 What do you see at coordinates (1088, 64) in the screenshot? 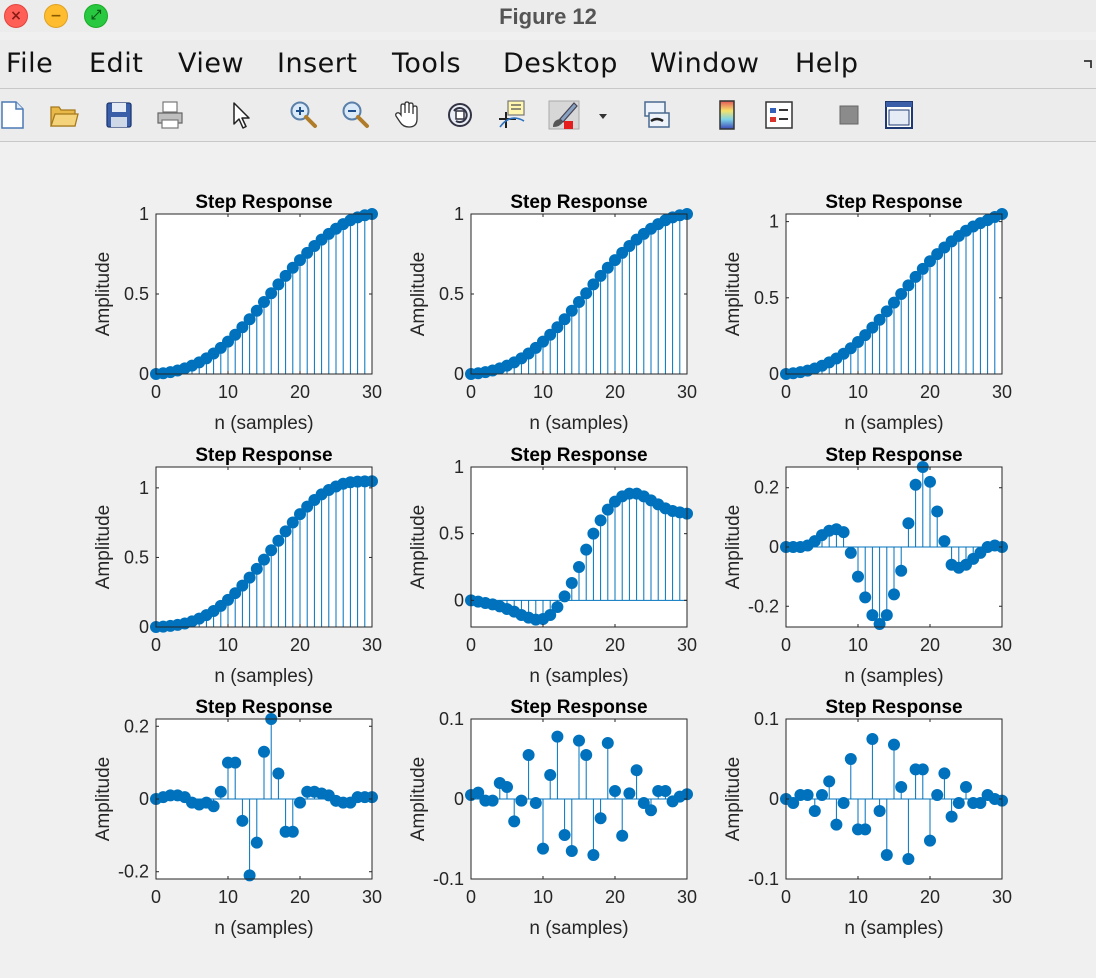
I see `menu-dock-arrow-icon` at bounding box center [1088, 64].